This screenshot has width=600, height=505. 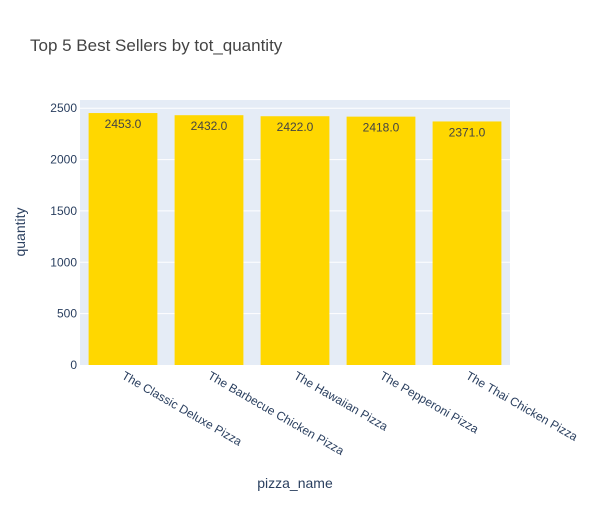 I want to click on y-tick-label: 1500, so click(x=63, y=211).